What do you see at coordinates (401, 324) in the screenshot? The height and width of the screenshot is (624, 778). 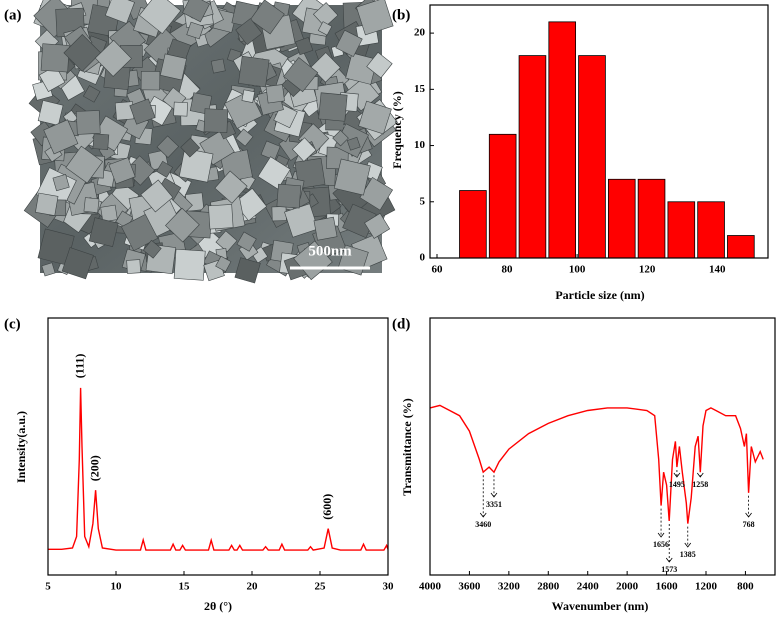 I see `panel-label: (d)` at bounding box center [401, 324].